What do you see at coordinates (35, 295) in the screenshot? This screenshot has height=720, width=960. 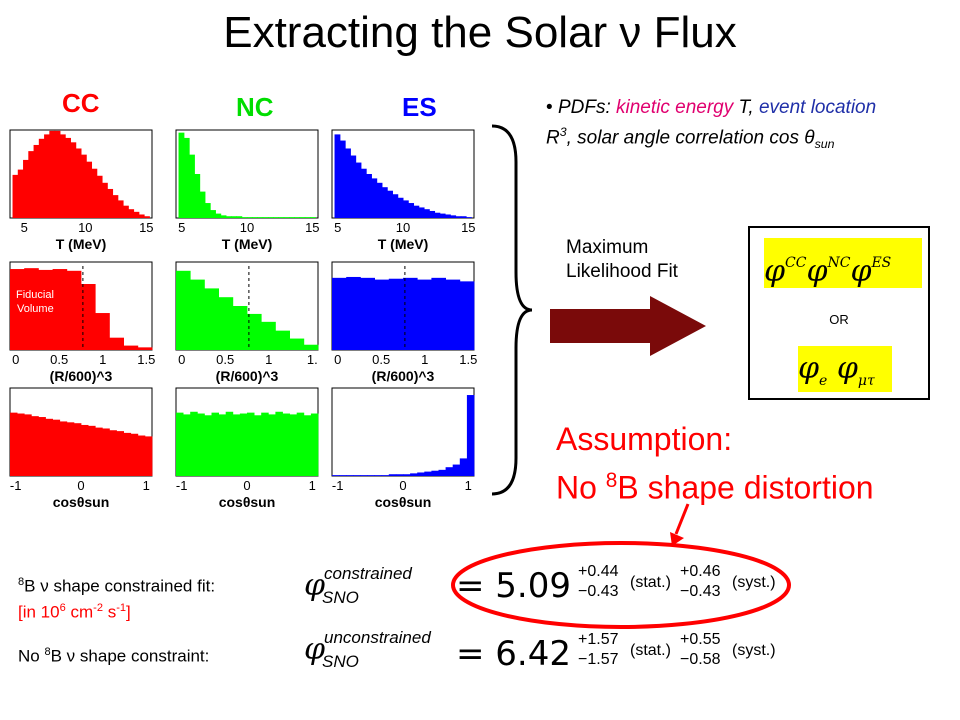 I see `fiducial-label-line1: Fiducial` at bounding box center [35, 295].